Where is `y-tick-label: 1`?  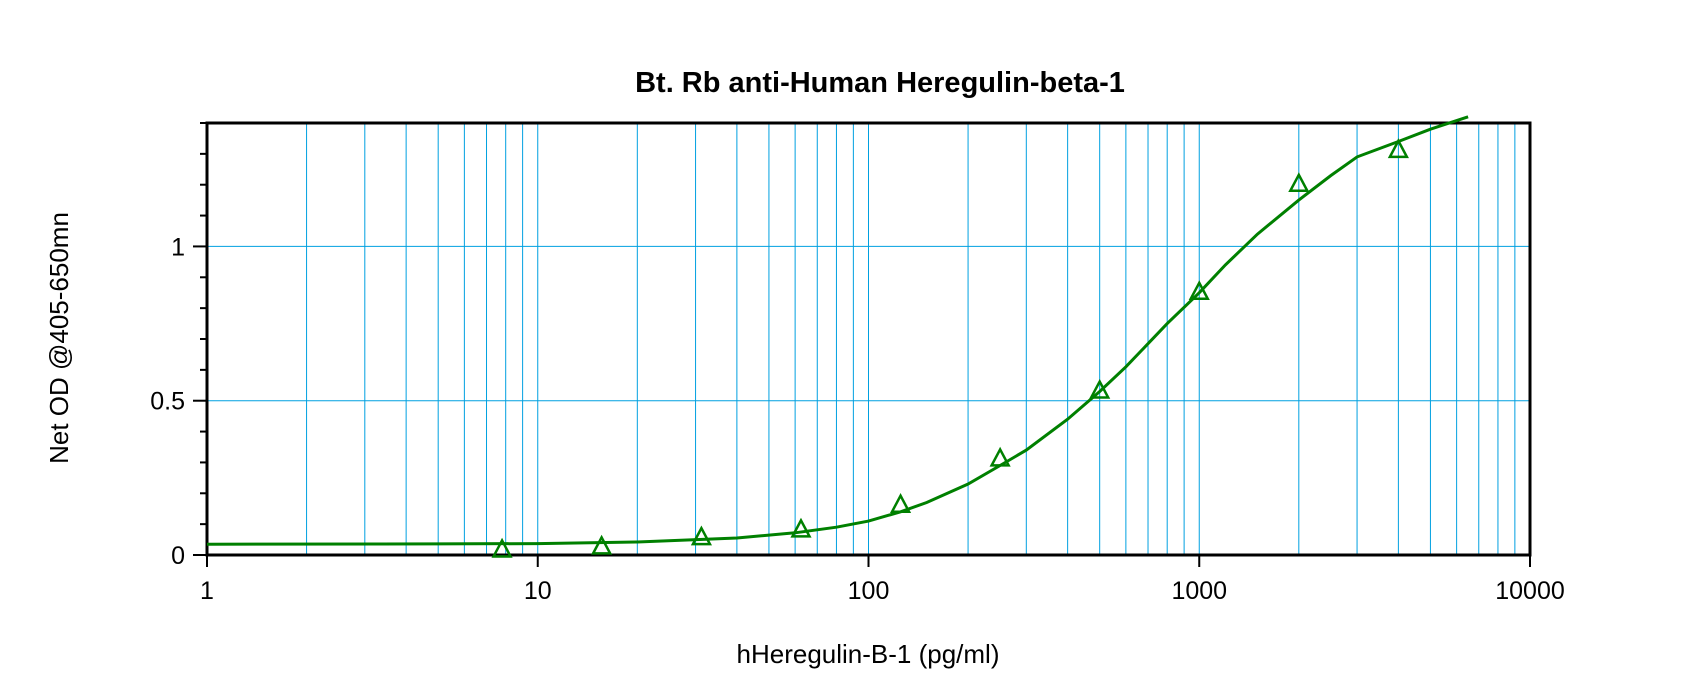
y-tick-label: 1 is located at coordinates (178, 247).